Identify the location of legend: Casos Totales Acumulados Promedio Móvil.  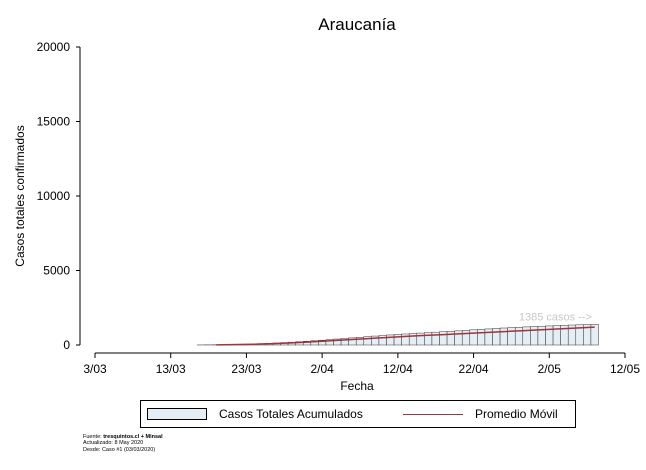
(358, 414).